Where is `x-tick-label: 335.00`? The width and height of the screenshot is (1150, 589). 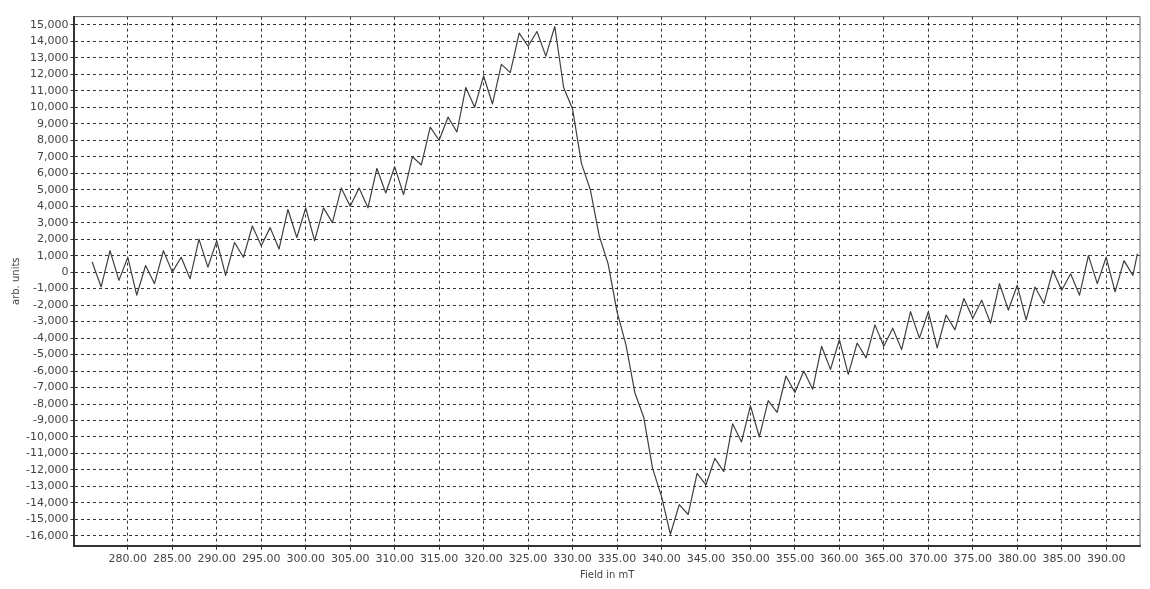 x-tick-label: 335.00 is located at coordinates (617, 559).